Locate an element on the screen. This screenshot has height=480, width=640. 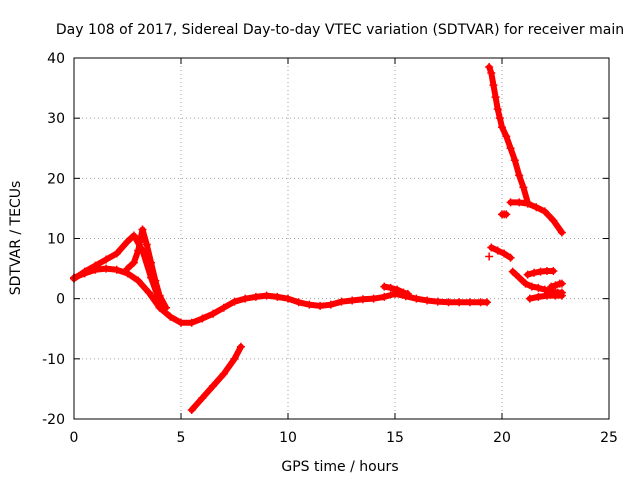
series-track-d is located at coordinates (216, 378).